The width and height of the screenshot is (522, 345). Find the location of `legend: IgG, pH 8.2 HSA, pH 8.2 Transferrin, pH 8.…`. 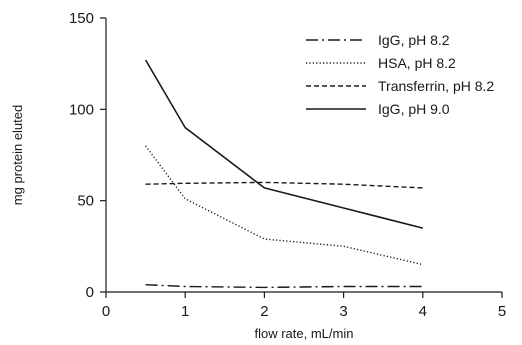

legend: IgG, pH 8.2 HSA, pH 8.2 Transferrin, pH 8.… is located at coordinates (400, 74).